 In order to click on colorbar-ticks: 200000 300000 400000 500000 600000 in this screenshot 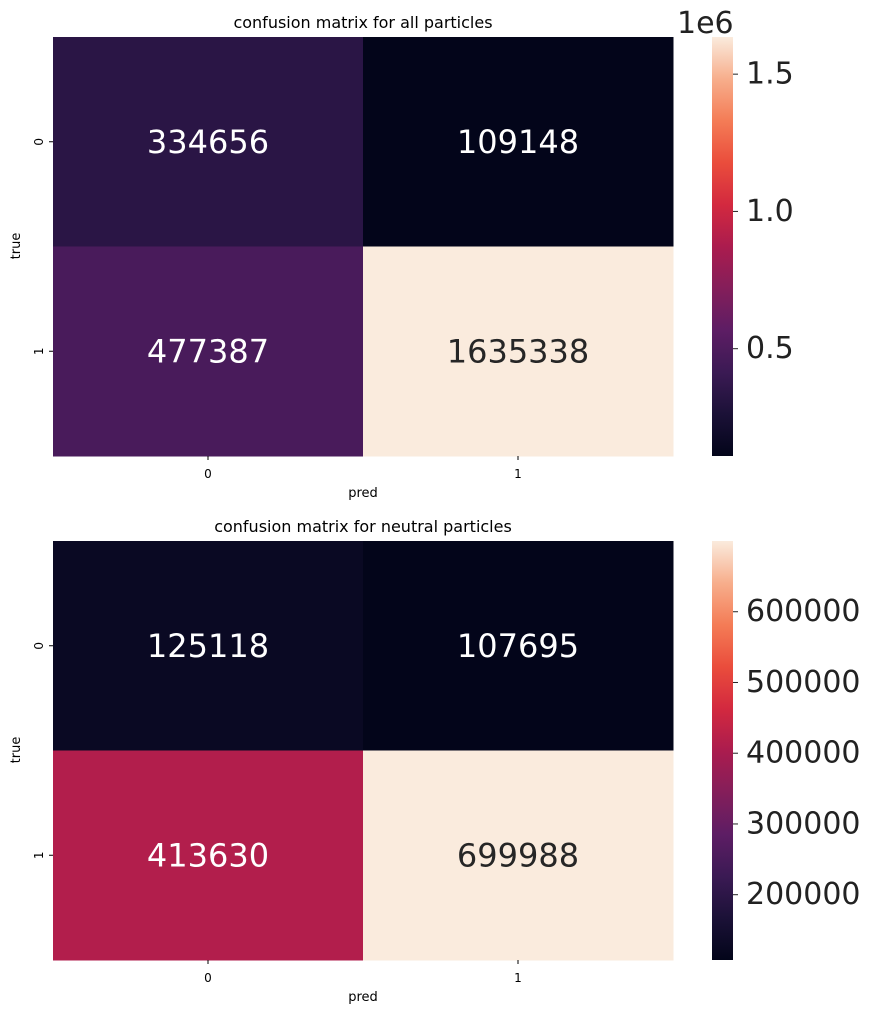, I will do `click(797, 753)`.